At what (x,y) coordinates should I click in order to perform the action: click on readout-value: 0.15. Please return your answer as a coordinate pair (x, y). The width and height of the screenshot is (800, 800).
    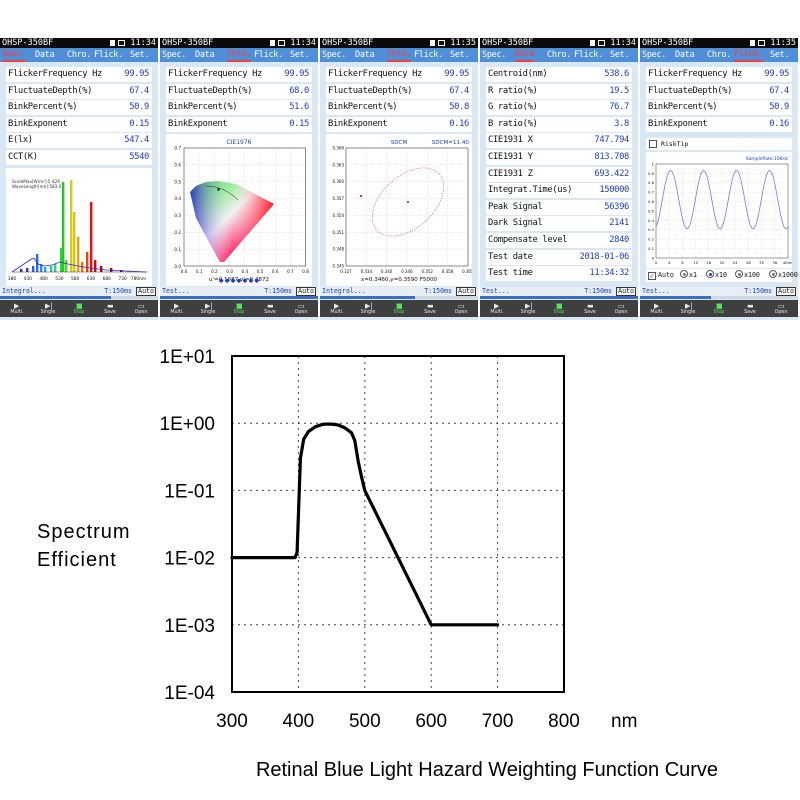
    Looking at the image, I should click on (139, 123).